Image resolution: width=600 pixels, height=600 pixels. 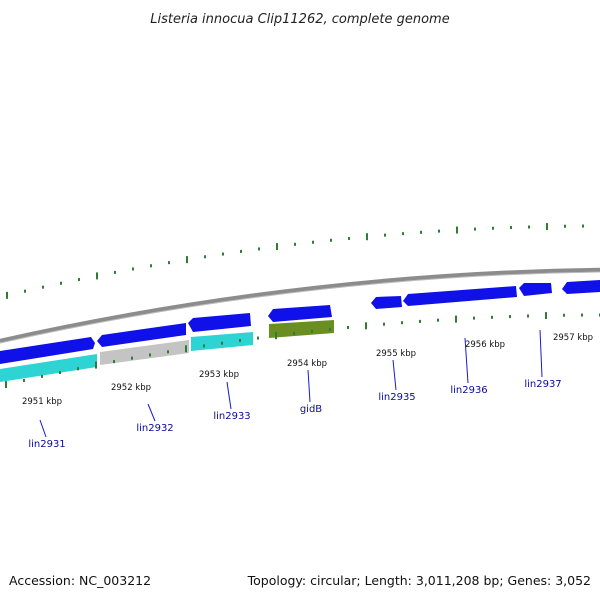 I want to click on gene-lin2931-arrow, so click(x=47, y=350).